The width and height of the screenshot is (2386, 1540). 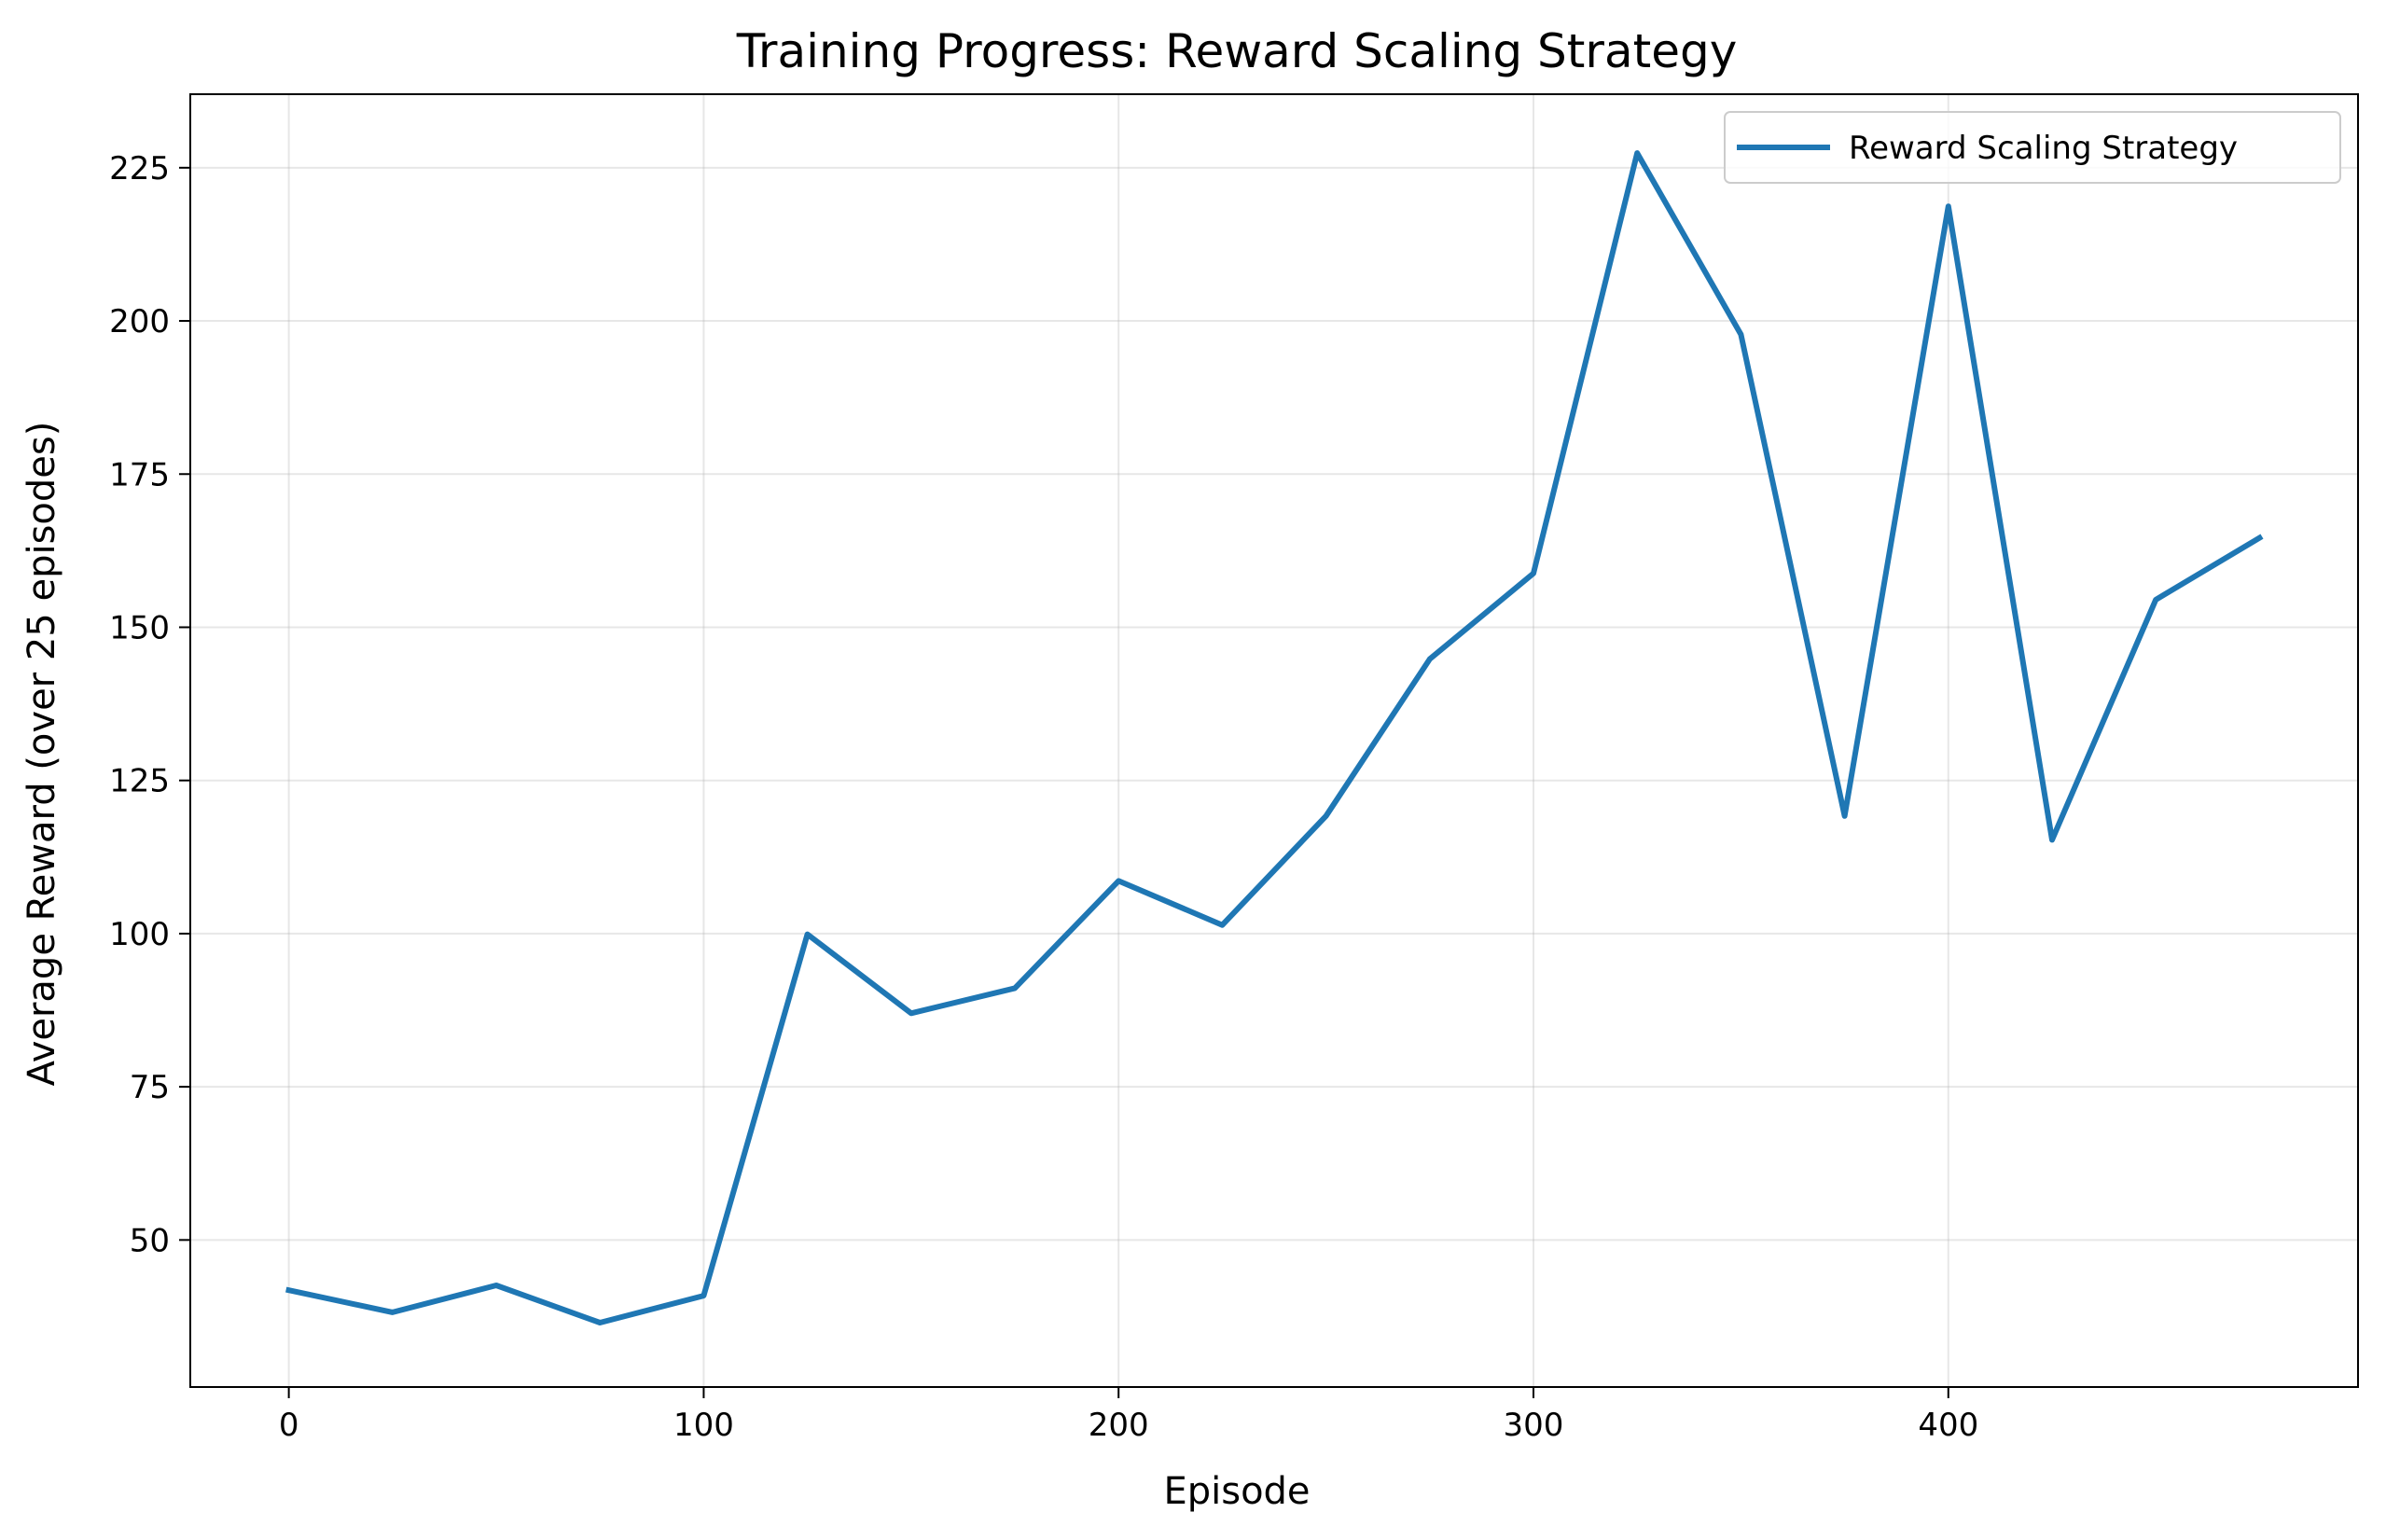 I want to click on x-tick-label: 100, so click(x=703, y=1425).